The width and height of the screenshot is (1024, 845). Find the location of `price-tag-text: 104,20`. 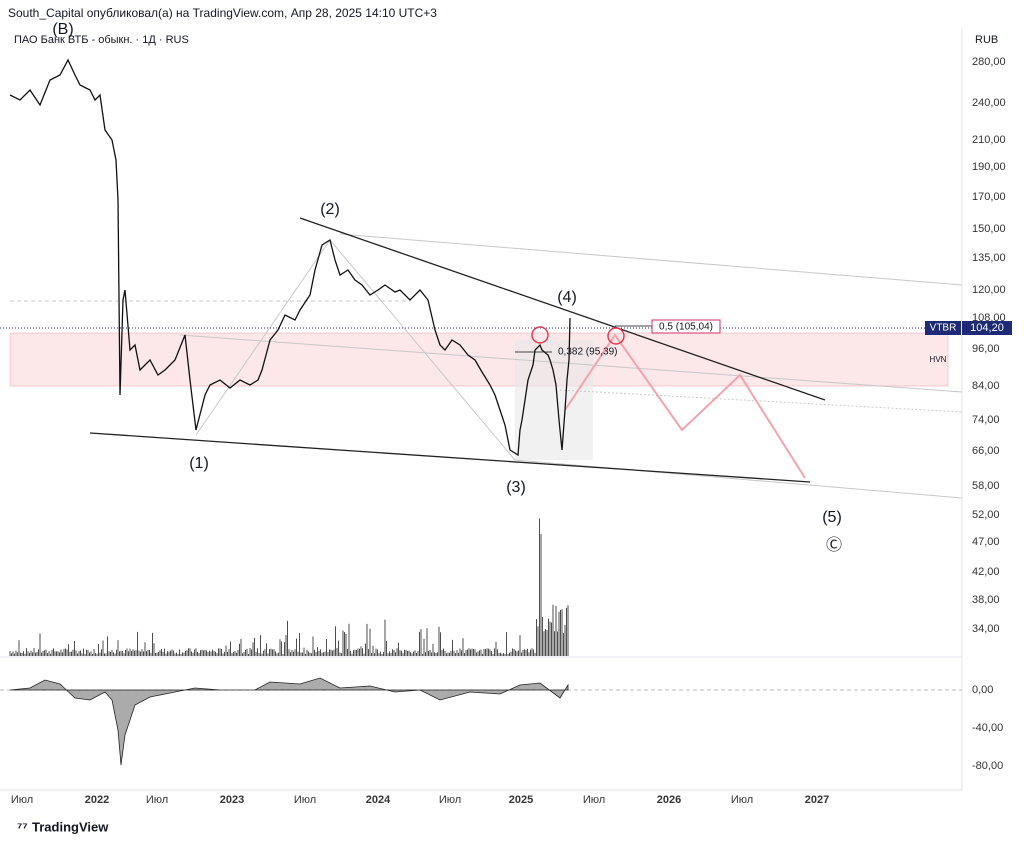

price-tag-text: 104,20 is located at coordinates (987, 328).